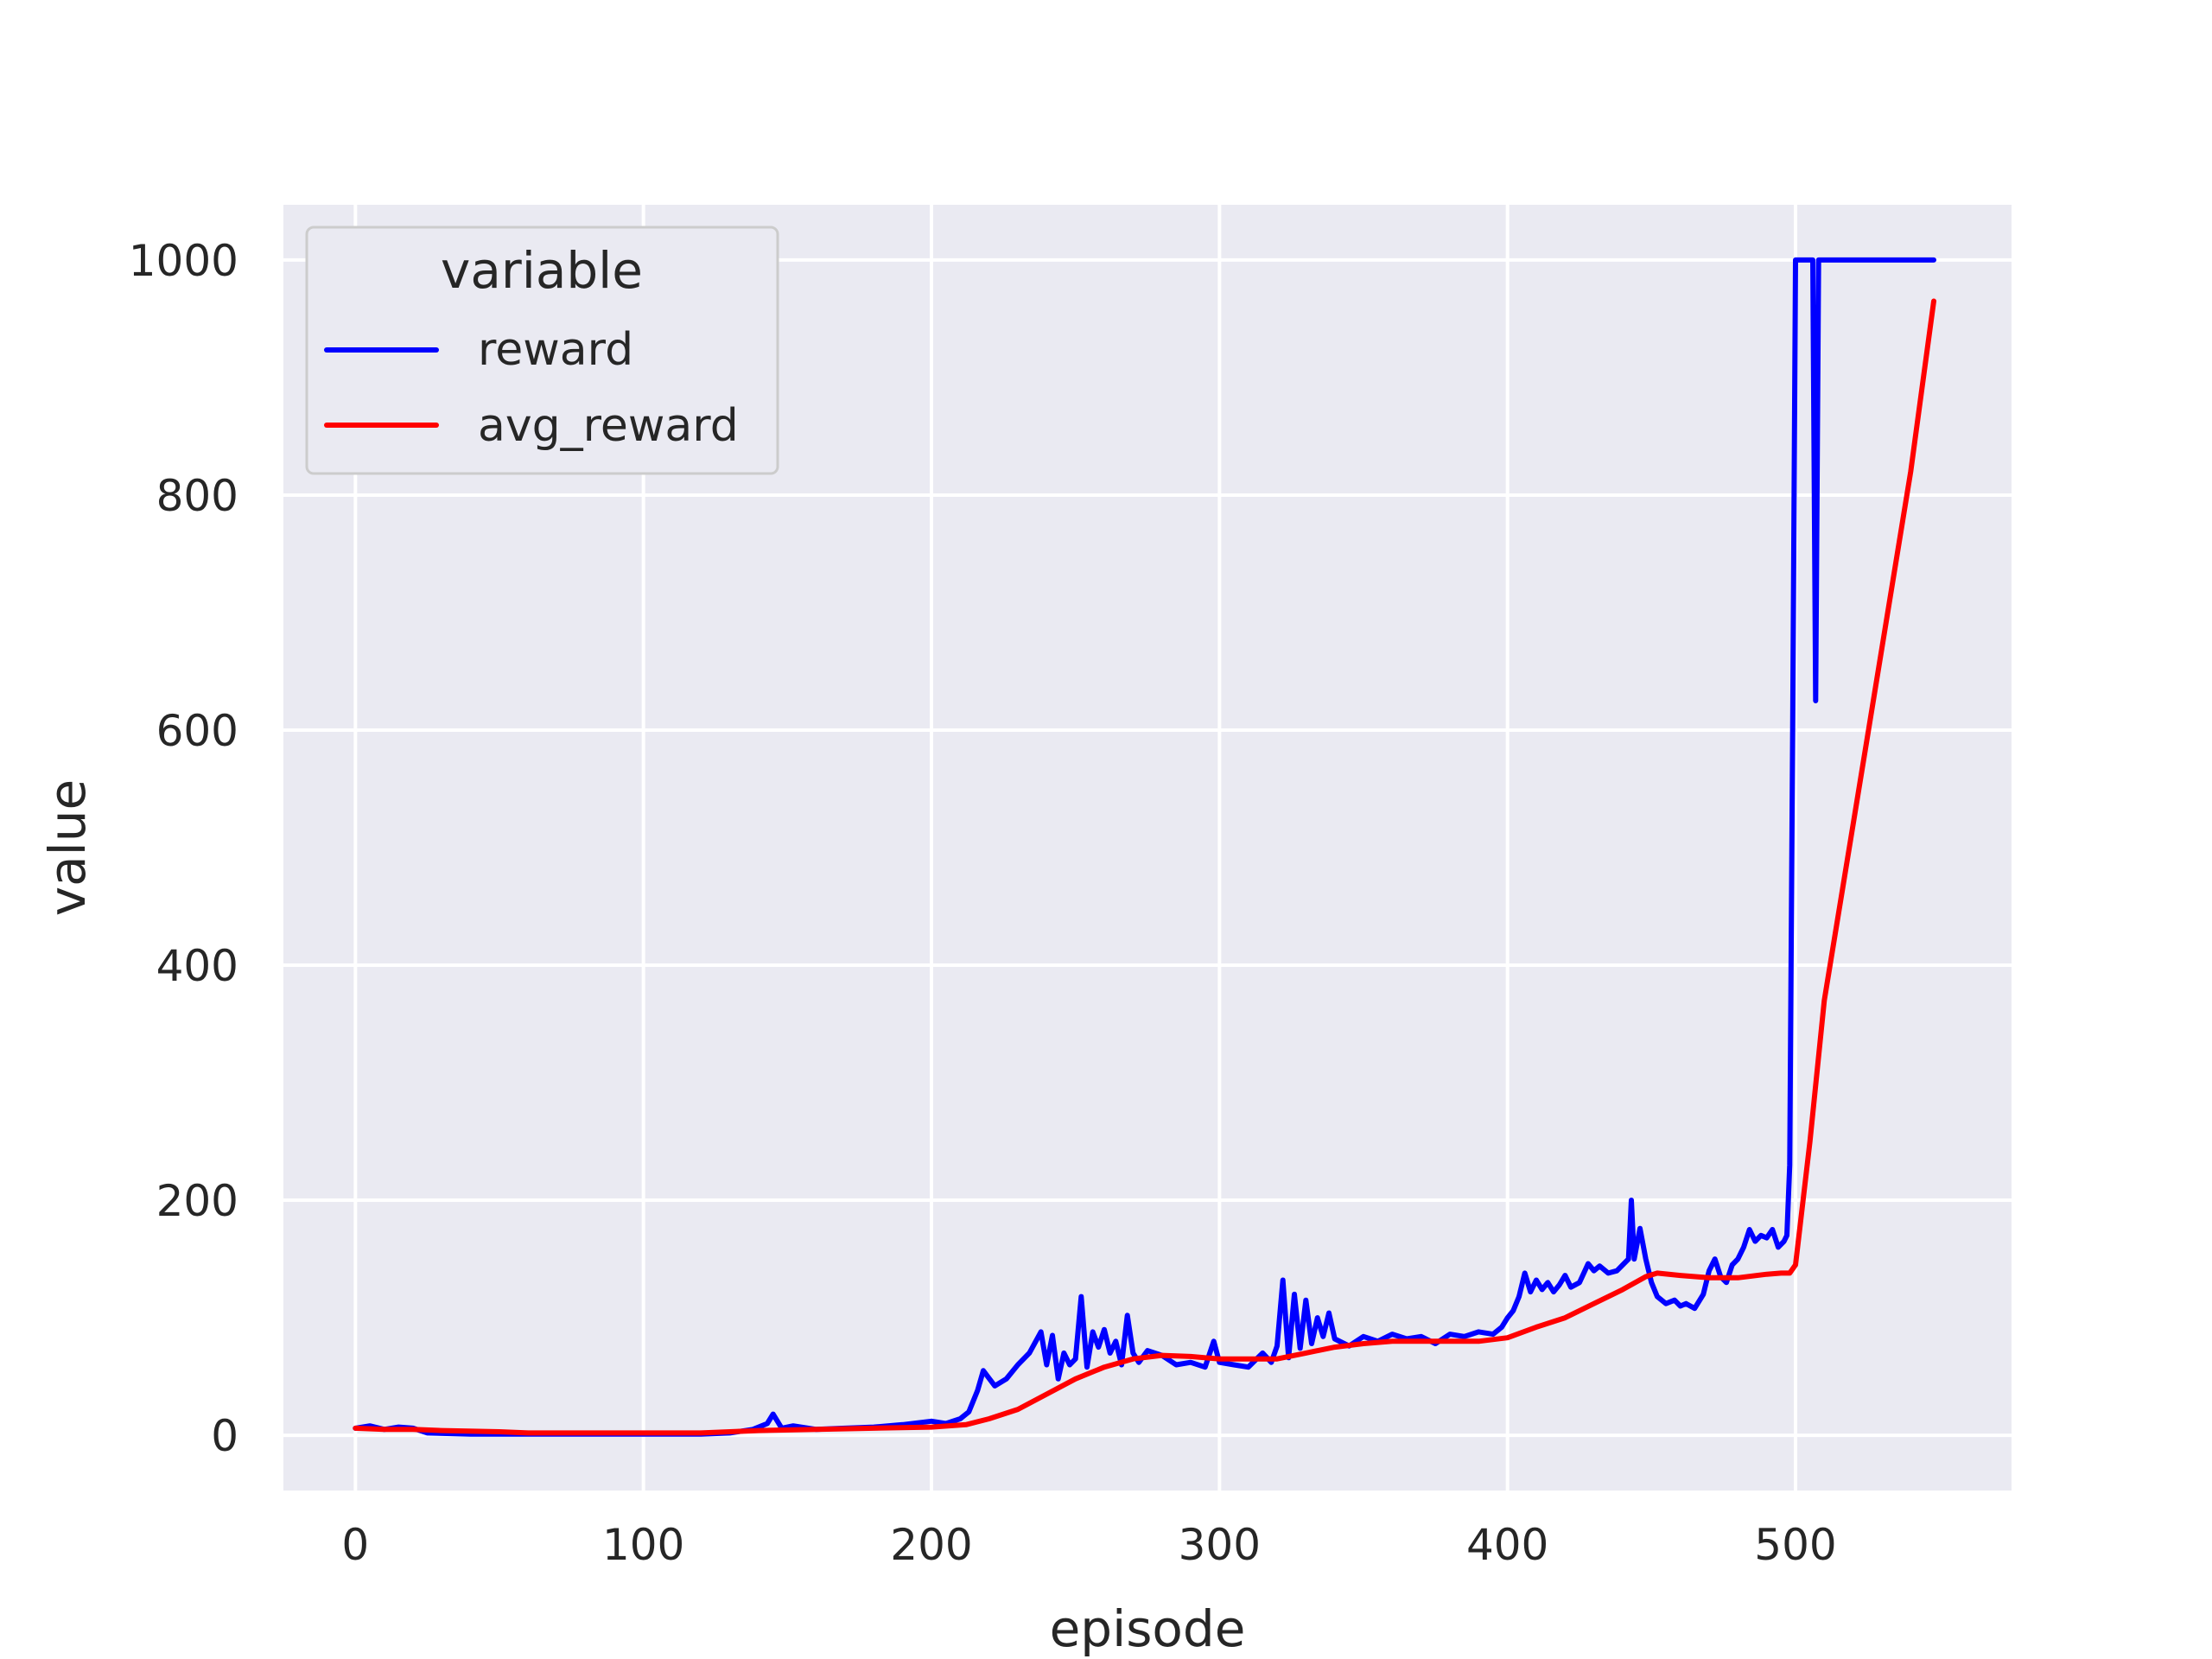 This screenshot has height=1659, width=2212. Describe the element at coordinates (197, 496) in the screenshot. I see `y-tick-label: 800` at that location.